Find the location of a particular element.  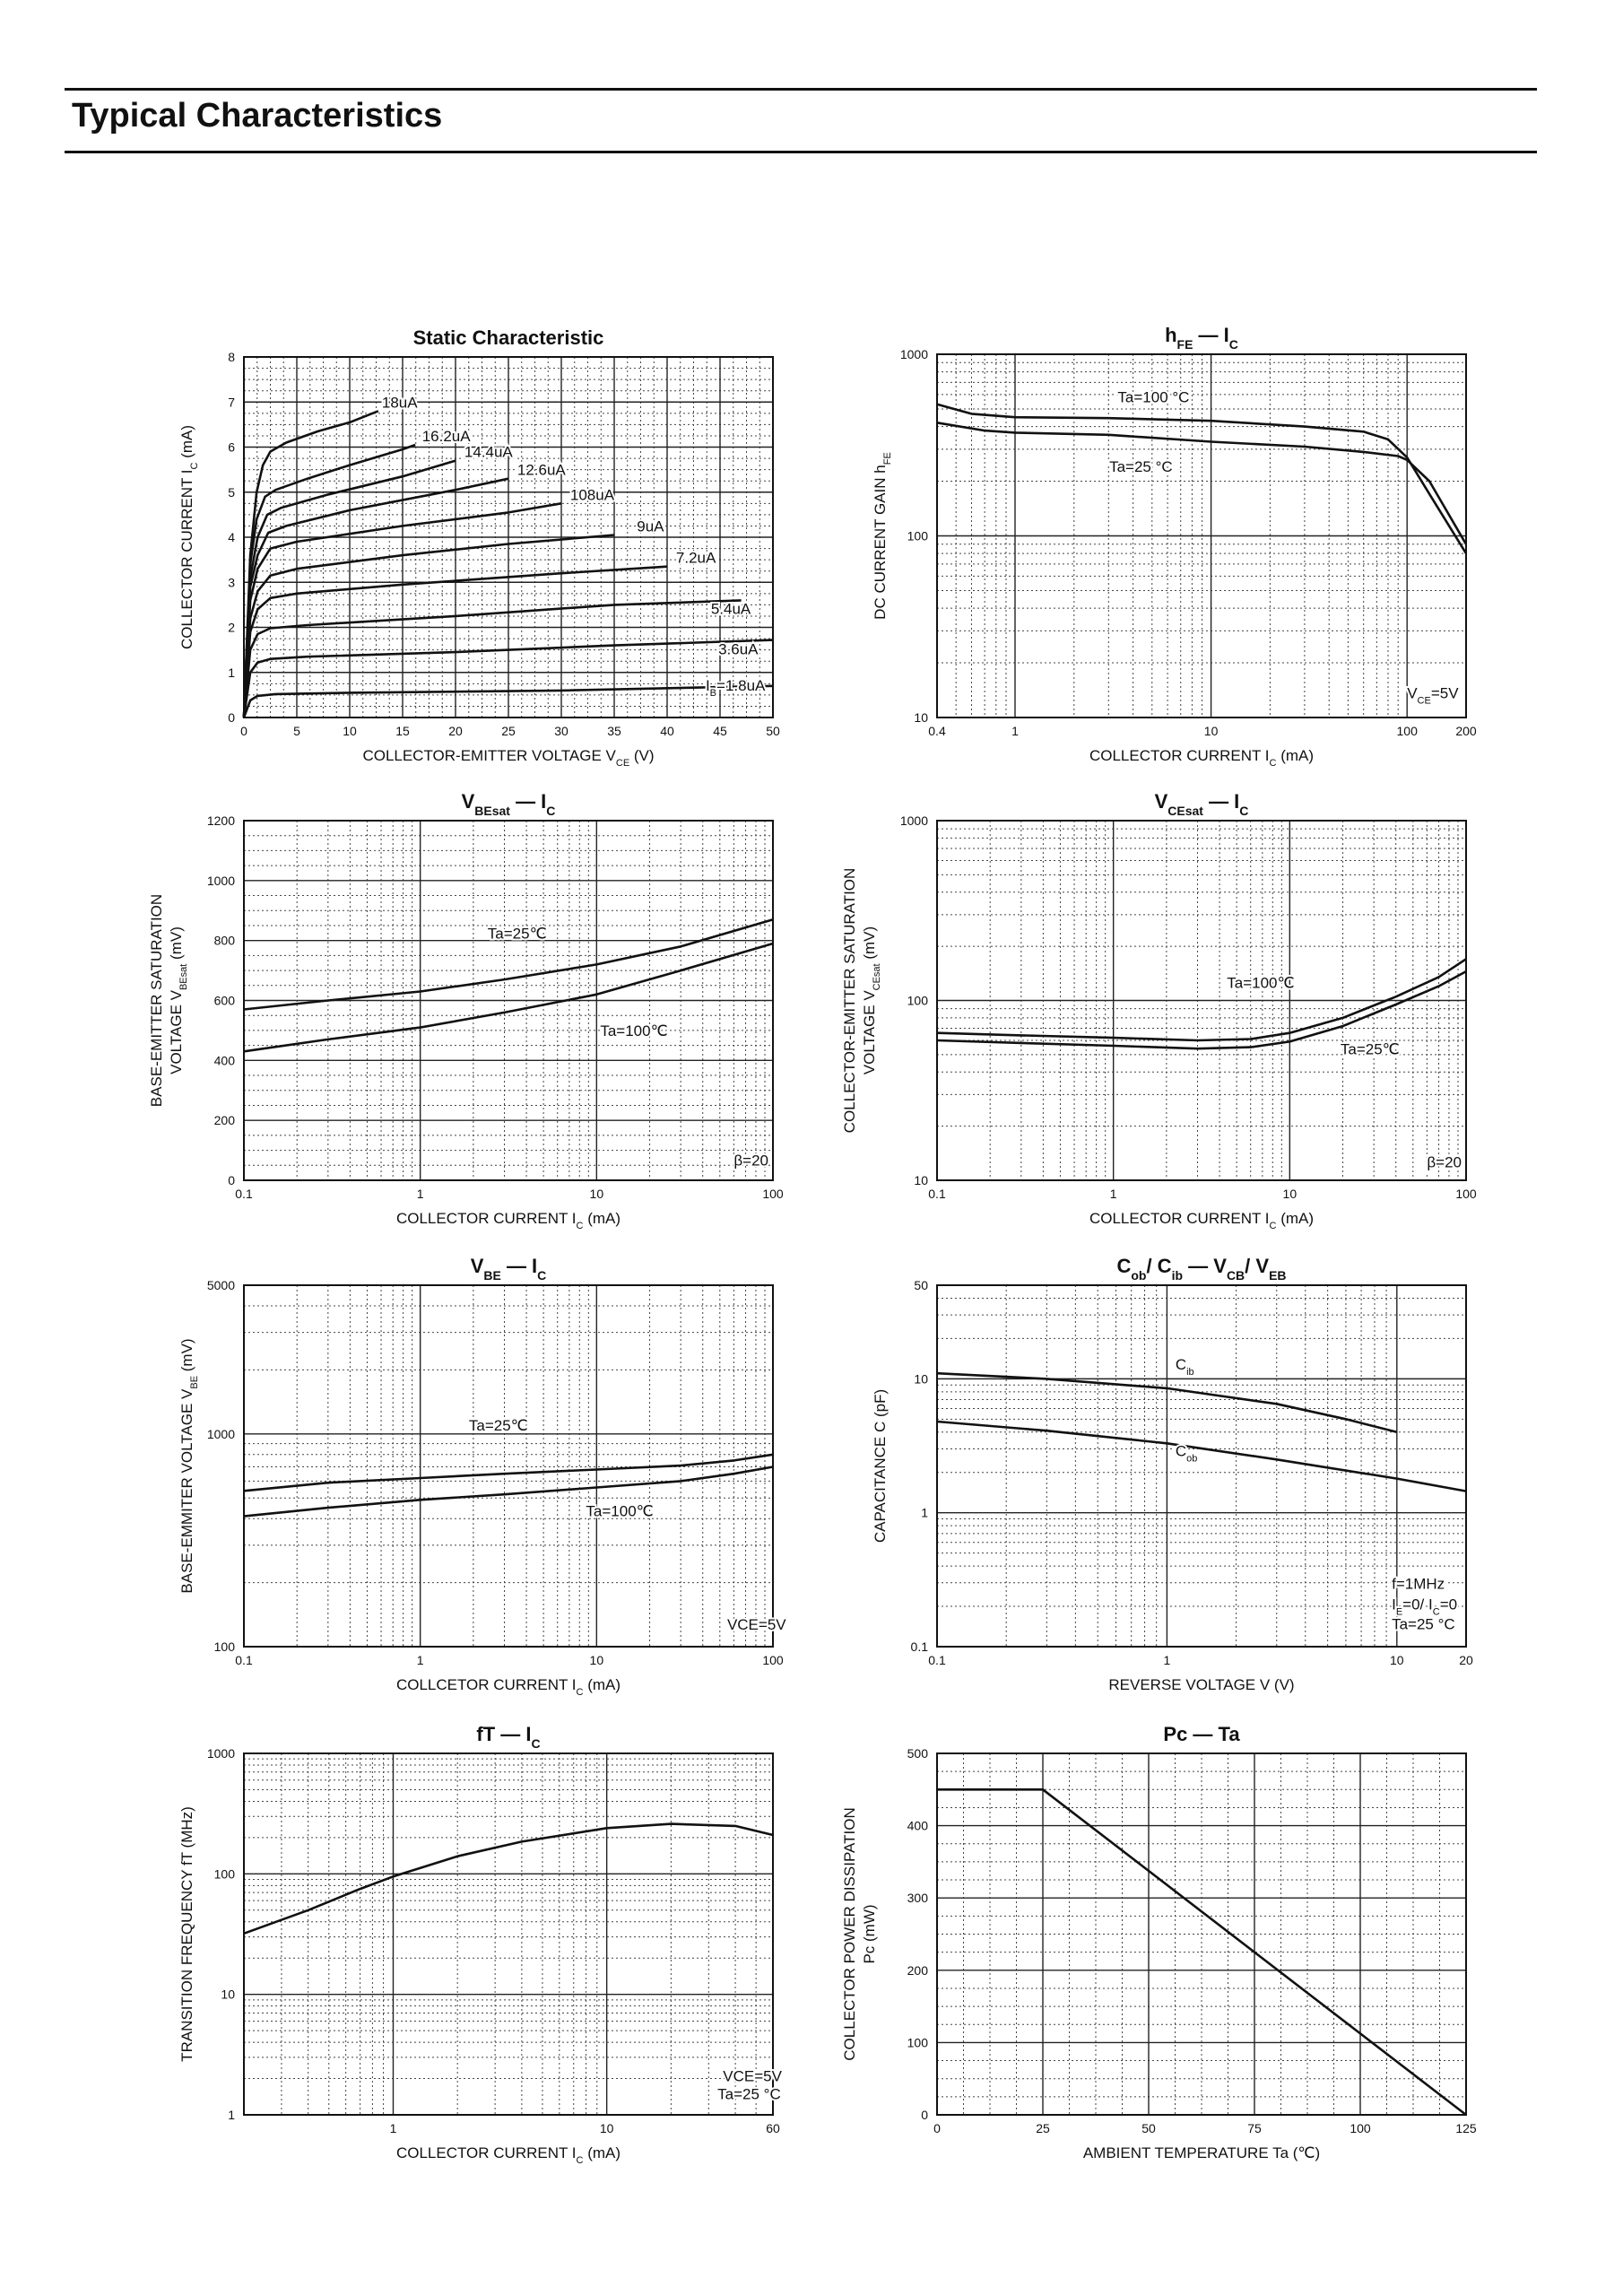

x-tick-label: 35 is located at coordinates (614, 731).